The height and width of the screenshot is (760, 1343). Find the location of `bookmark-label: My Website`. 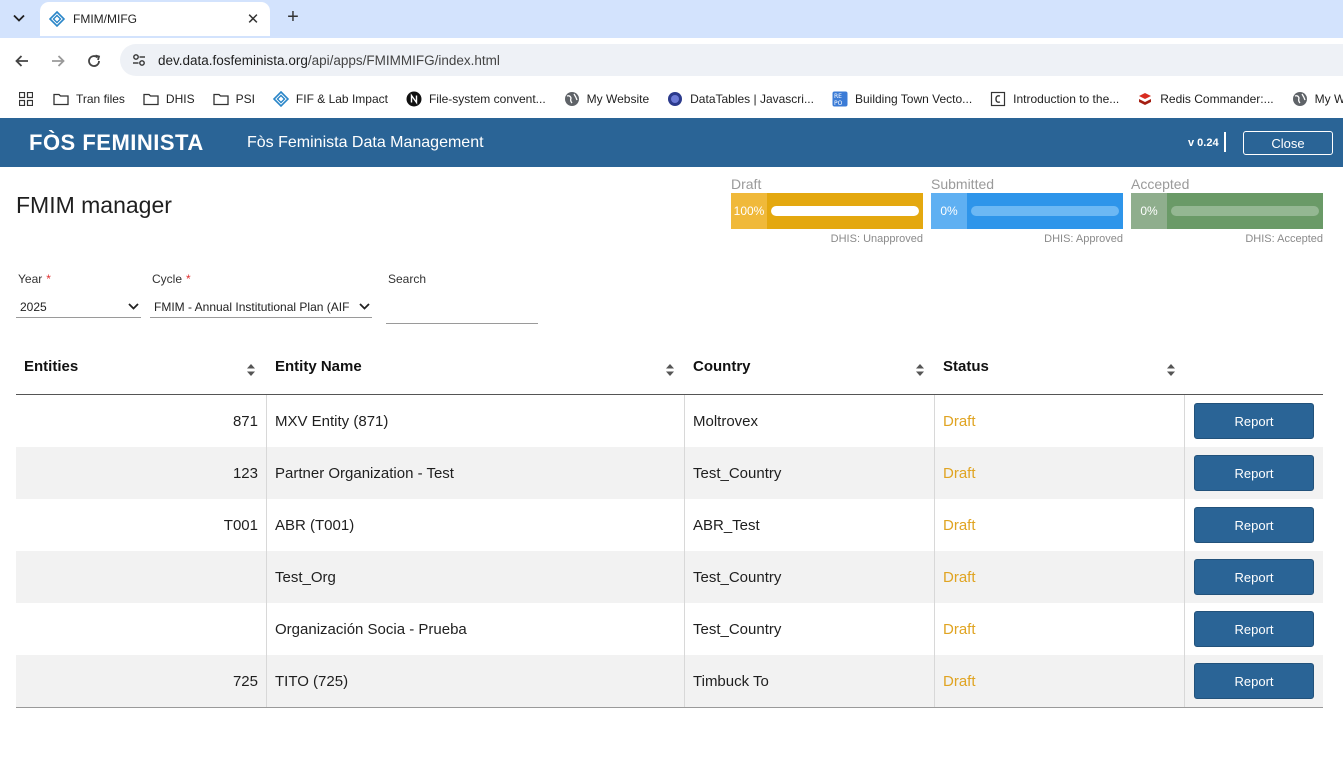

bookmark-label: My Website is located at coordinates (618, 99).